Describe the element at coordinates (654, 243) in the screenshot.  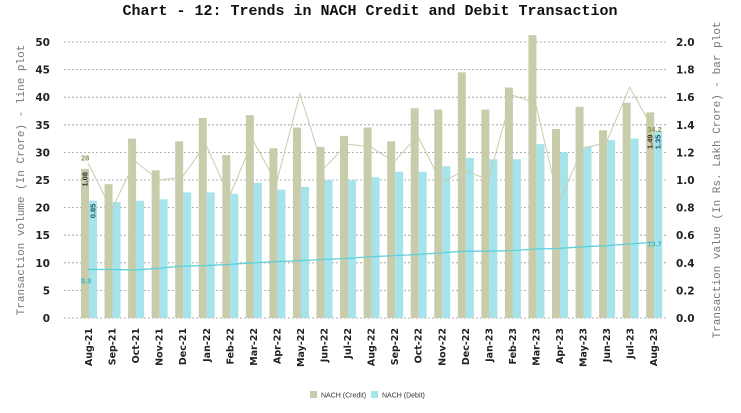
I see `debit-line-label-last: 13.7` at that location.